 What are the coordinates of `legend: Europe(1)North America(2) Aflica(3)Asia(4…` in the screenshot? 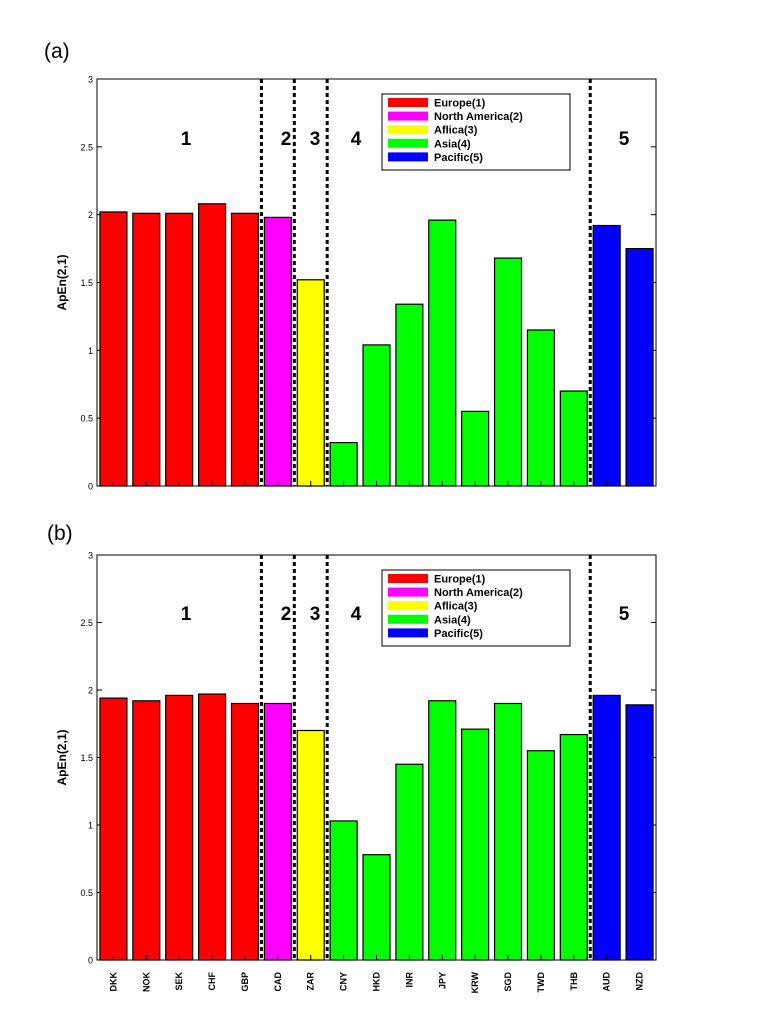 It's located at (476, 608).